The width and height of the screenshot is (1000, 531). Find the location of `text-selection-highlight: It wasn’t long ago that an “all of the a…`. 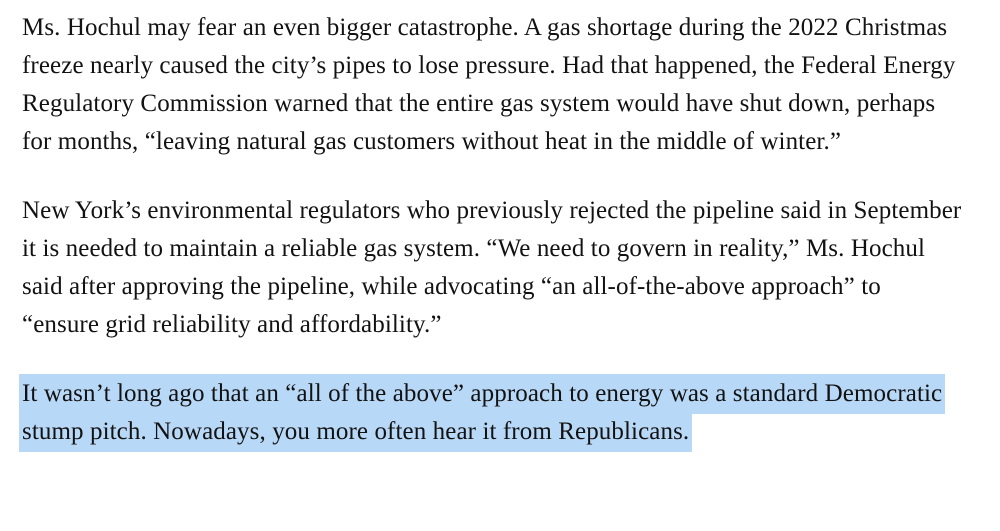

text-selection-highlight: It wasn’t long ago that an “all of the a… is located at coordinates (482, 413).